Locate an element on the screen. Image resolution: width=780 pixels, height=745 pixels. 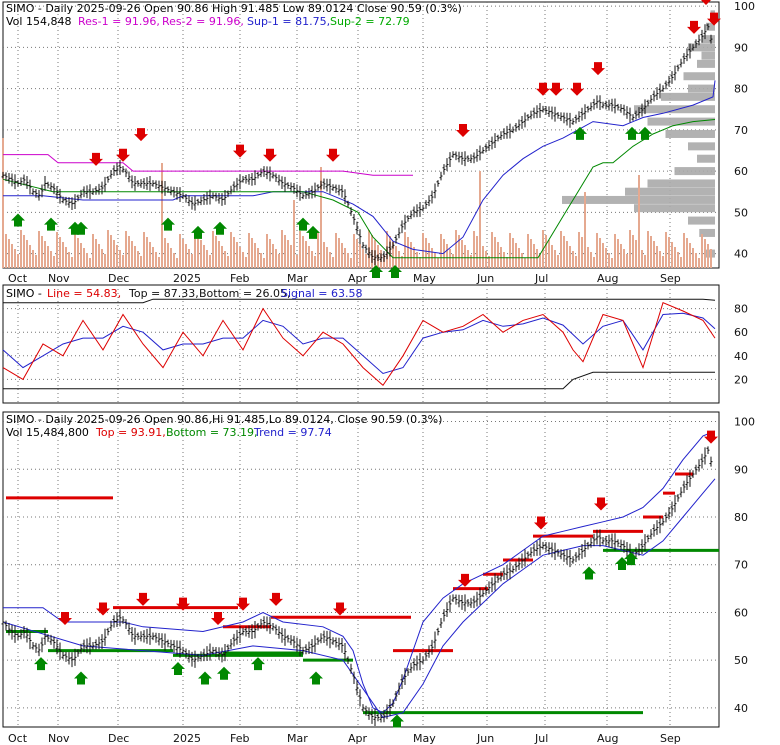
oscillator-line is located at coordinates (359, 344).